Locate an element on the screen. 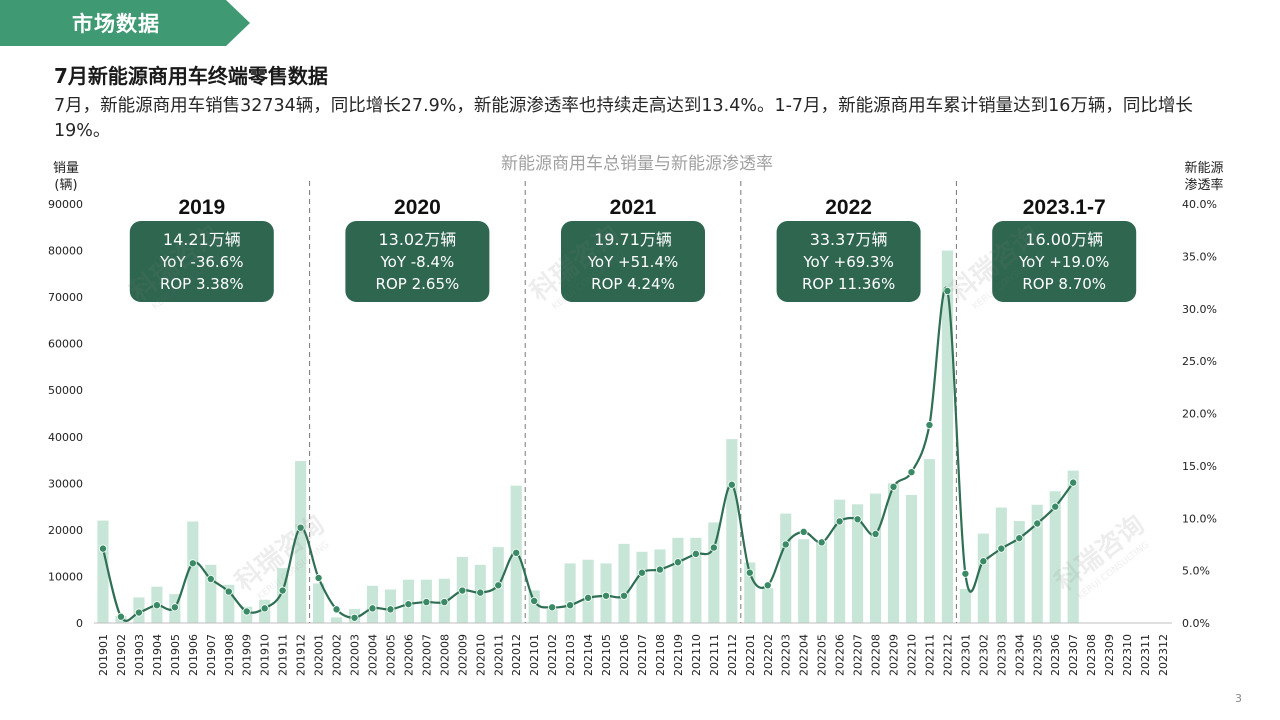 The image size is (1280, 720). y-axis-left-title: (辆) is located at coordinates (65, 185).